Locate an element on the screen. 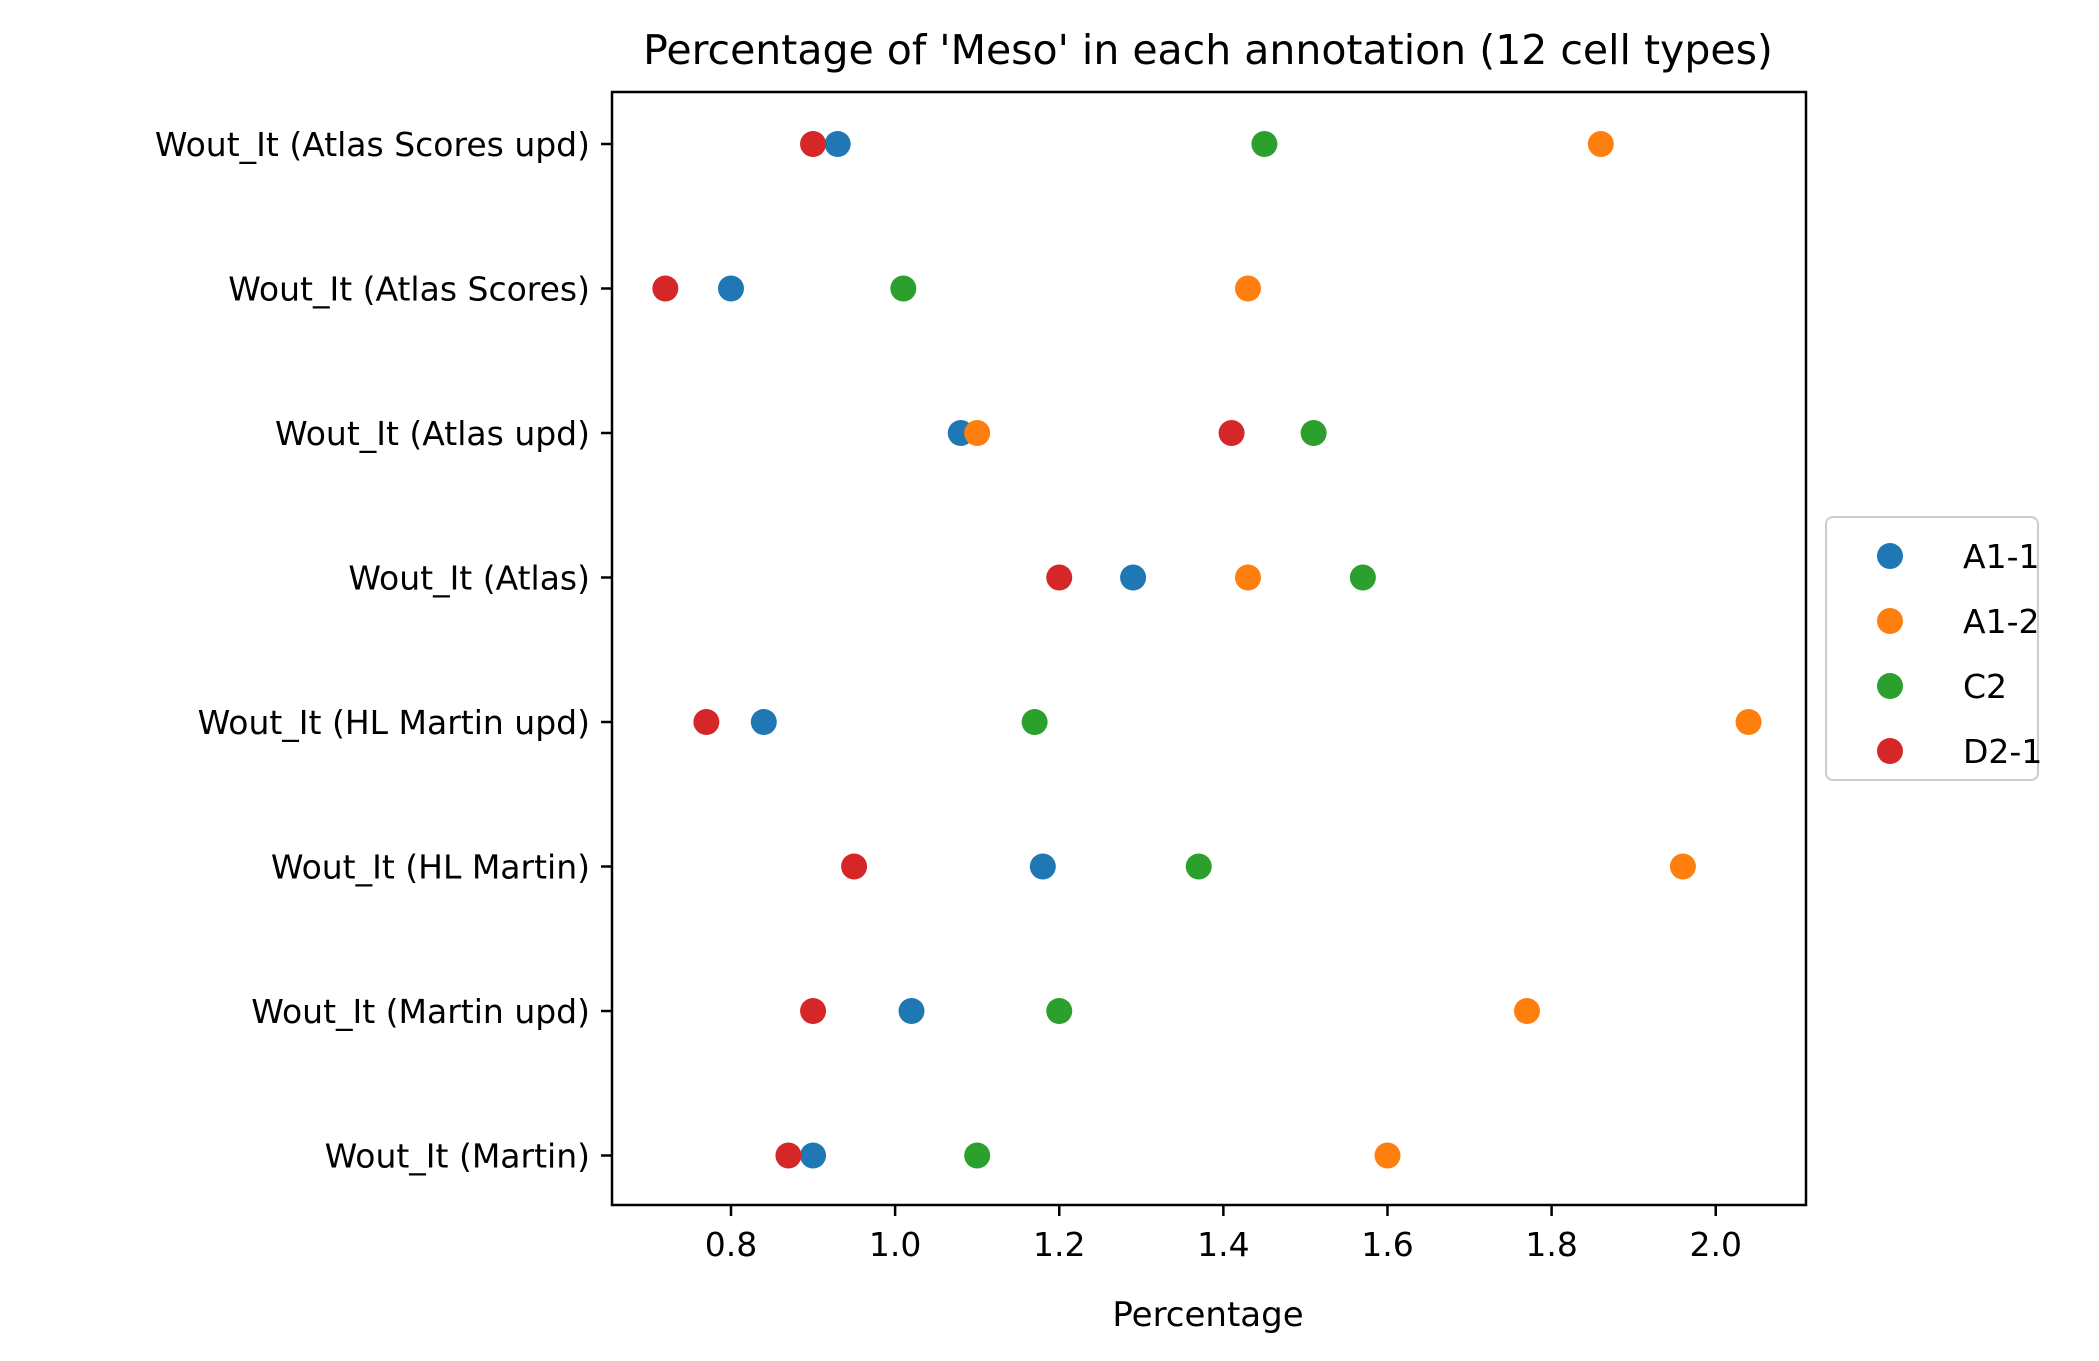 This screenshot has width=2099, height=1361. y-tick-label: Wout_It (Martin) is located at coordinates (457, 1156).